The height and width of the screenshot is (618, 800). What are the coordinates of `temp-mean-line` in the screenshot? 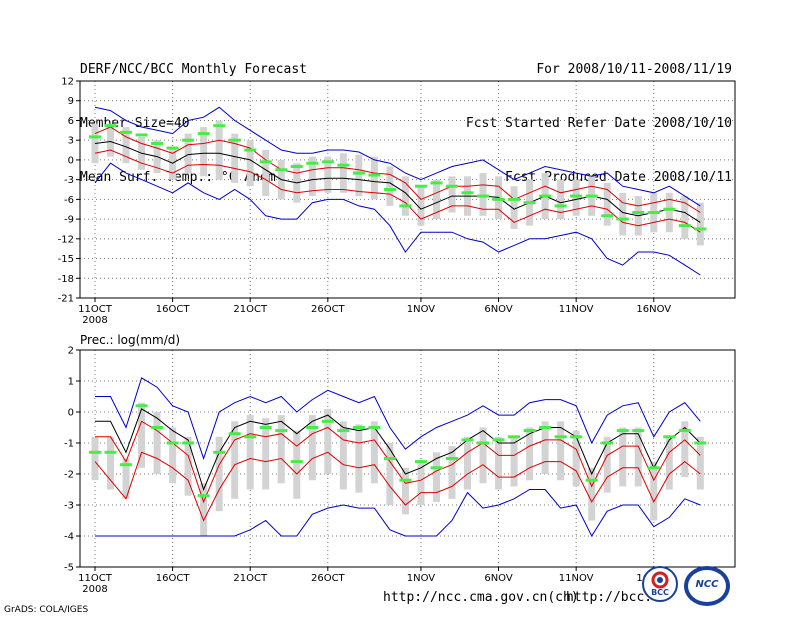 It's located at (397, 181).